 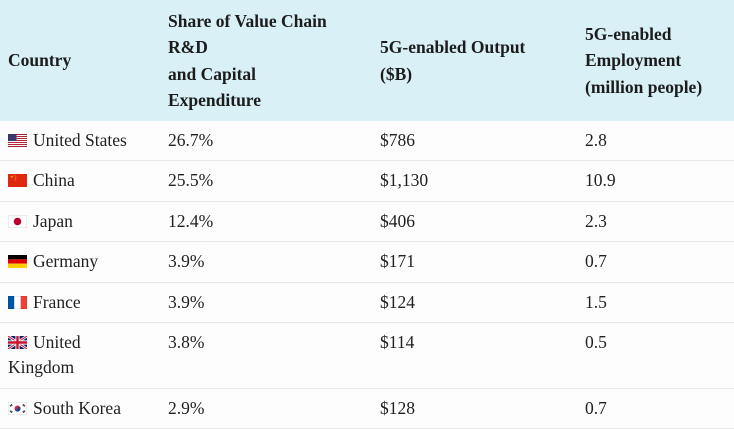 I want to click on flag-kr-icon, so click(x=17, y=408).